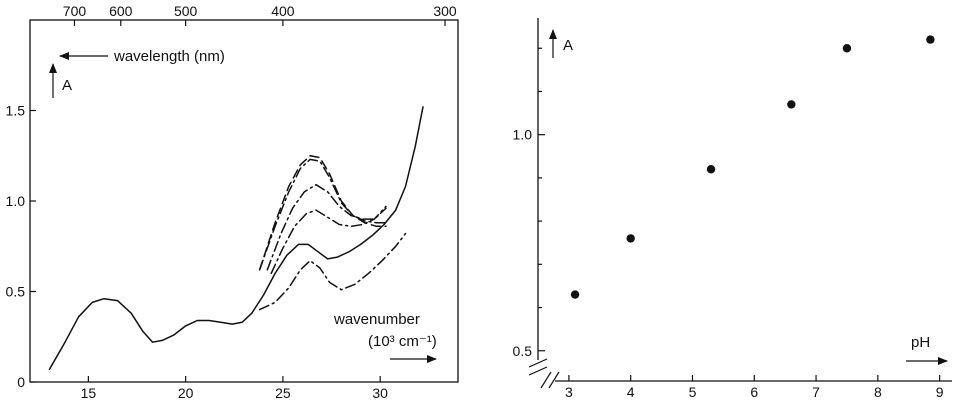 This screenshot has width=955, height=400. I want to click on top-tick-label: 300, so click(445, 11).